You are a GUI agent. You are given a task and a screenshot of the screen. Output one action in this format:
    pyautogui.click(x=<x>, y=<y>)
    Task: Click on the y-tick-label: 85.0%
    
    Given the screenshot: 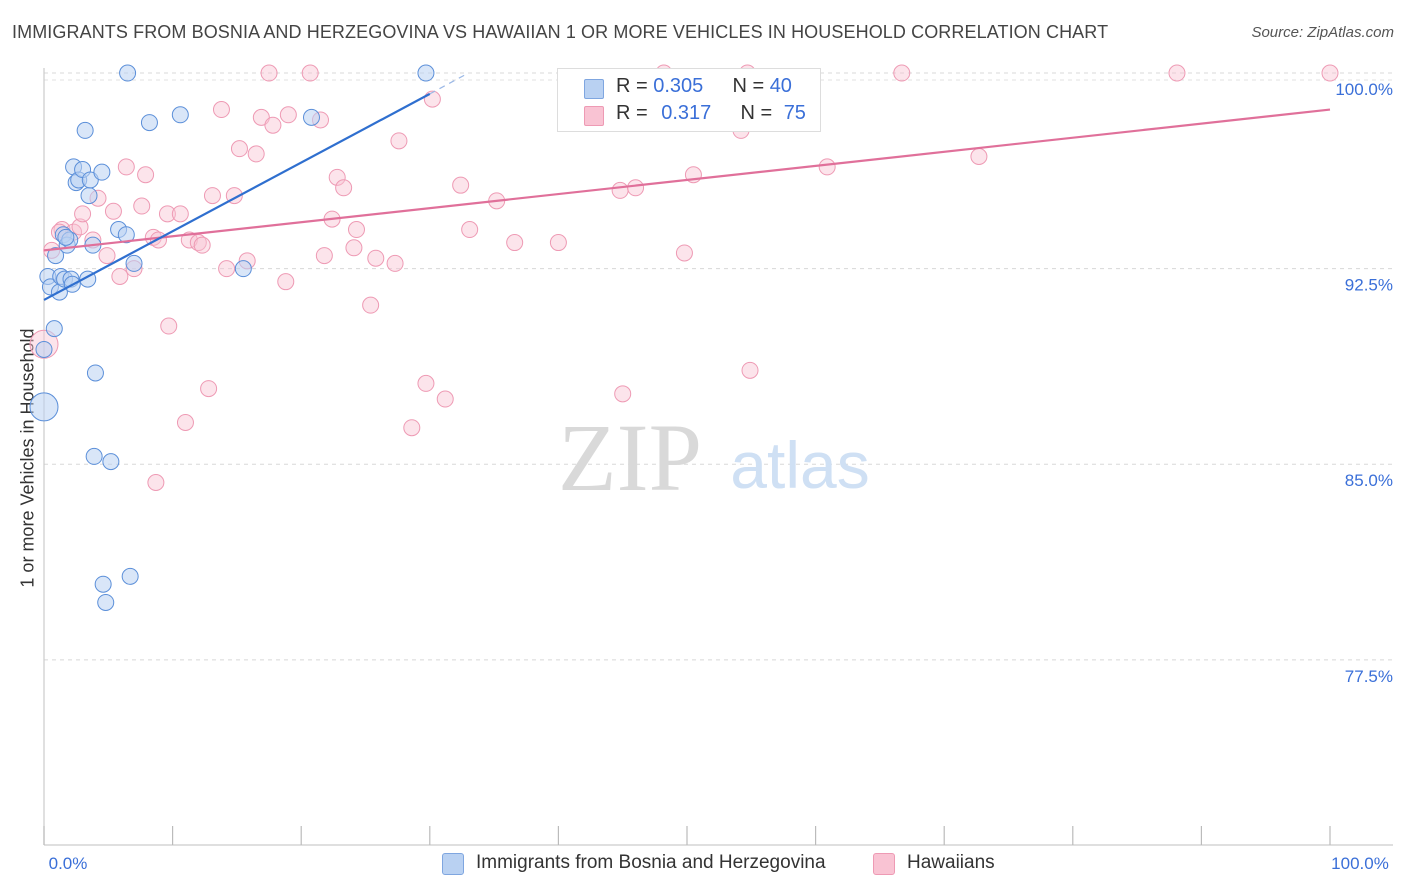 What is the action you would take?
    pyautogui.click(x=1369, y=480)
    